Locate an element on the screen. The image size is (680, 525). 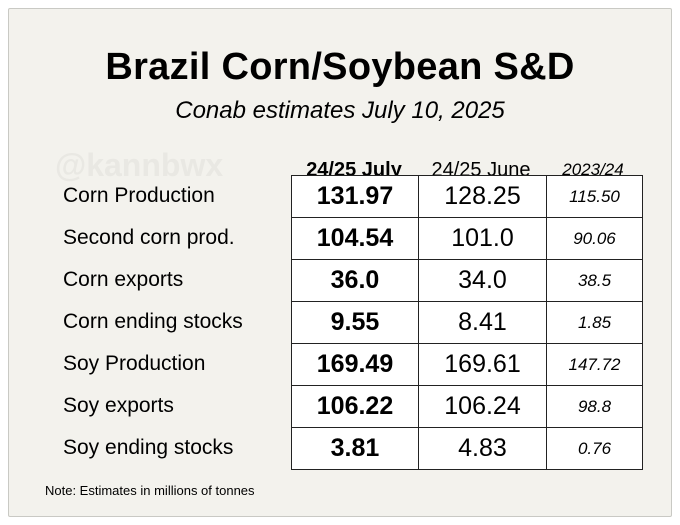
row-label-corn-ending-stocks: Corn ending stocks is located at coordinates (153, 321).